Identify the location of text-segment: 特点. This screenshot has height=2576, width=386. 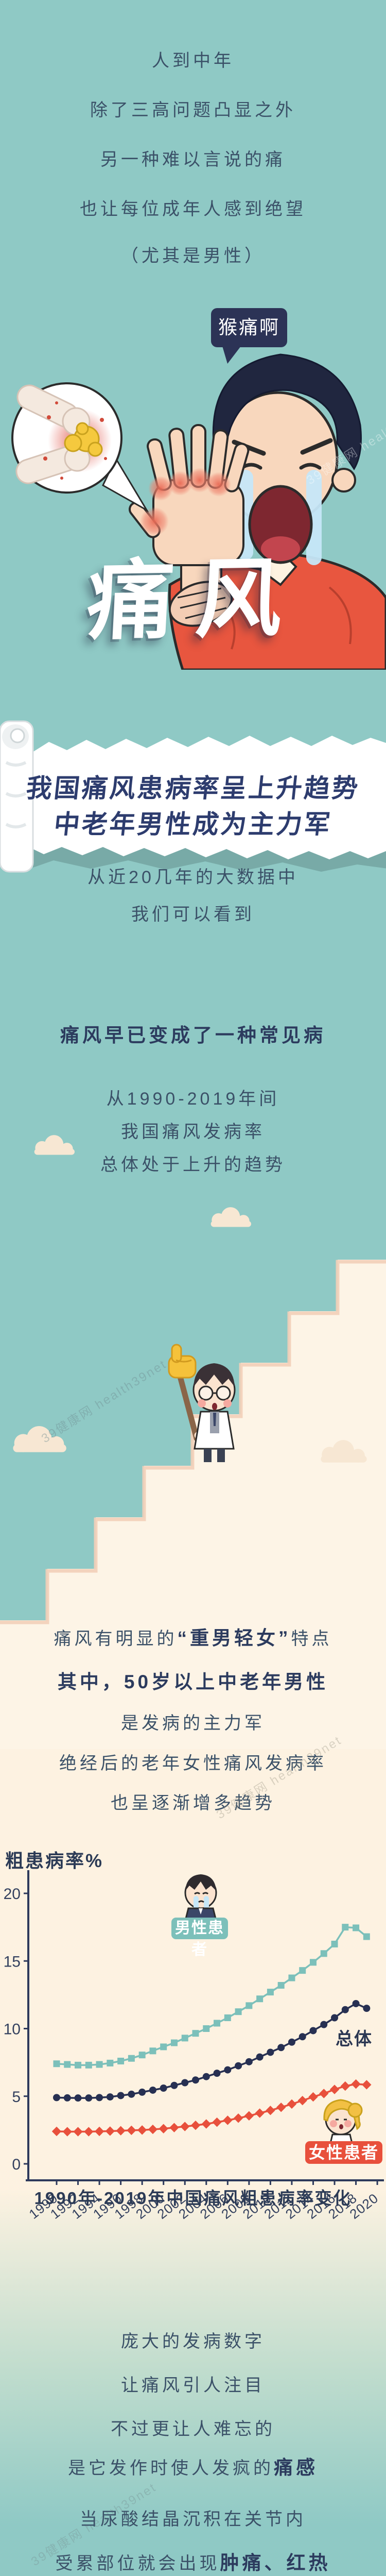
(312, 1639).